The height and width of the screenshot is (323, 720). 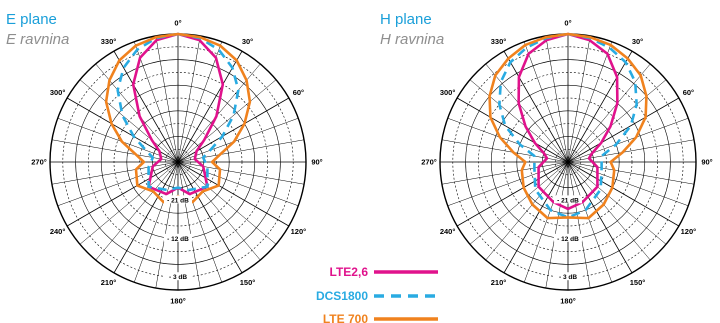 I want to click on e-plane-angle-label: 150°, so click(x=248, y=282).